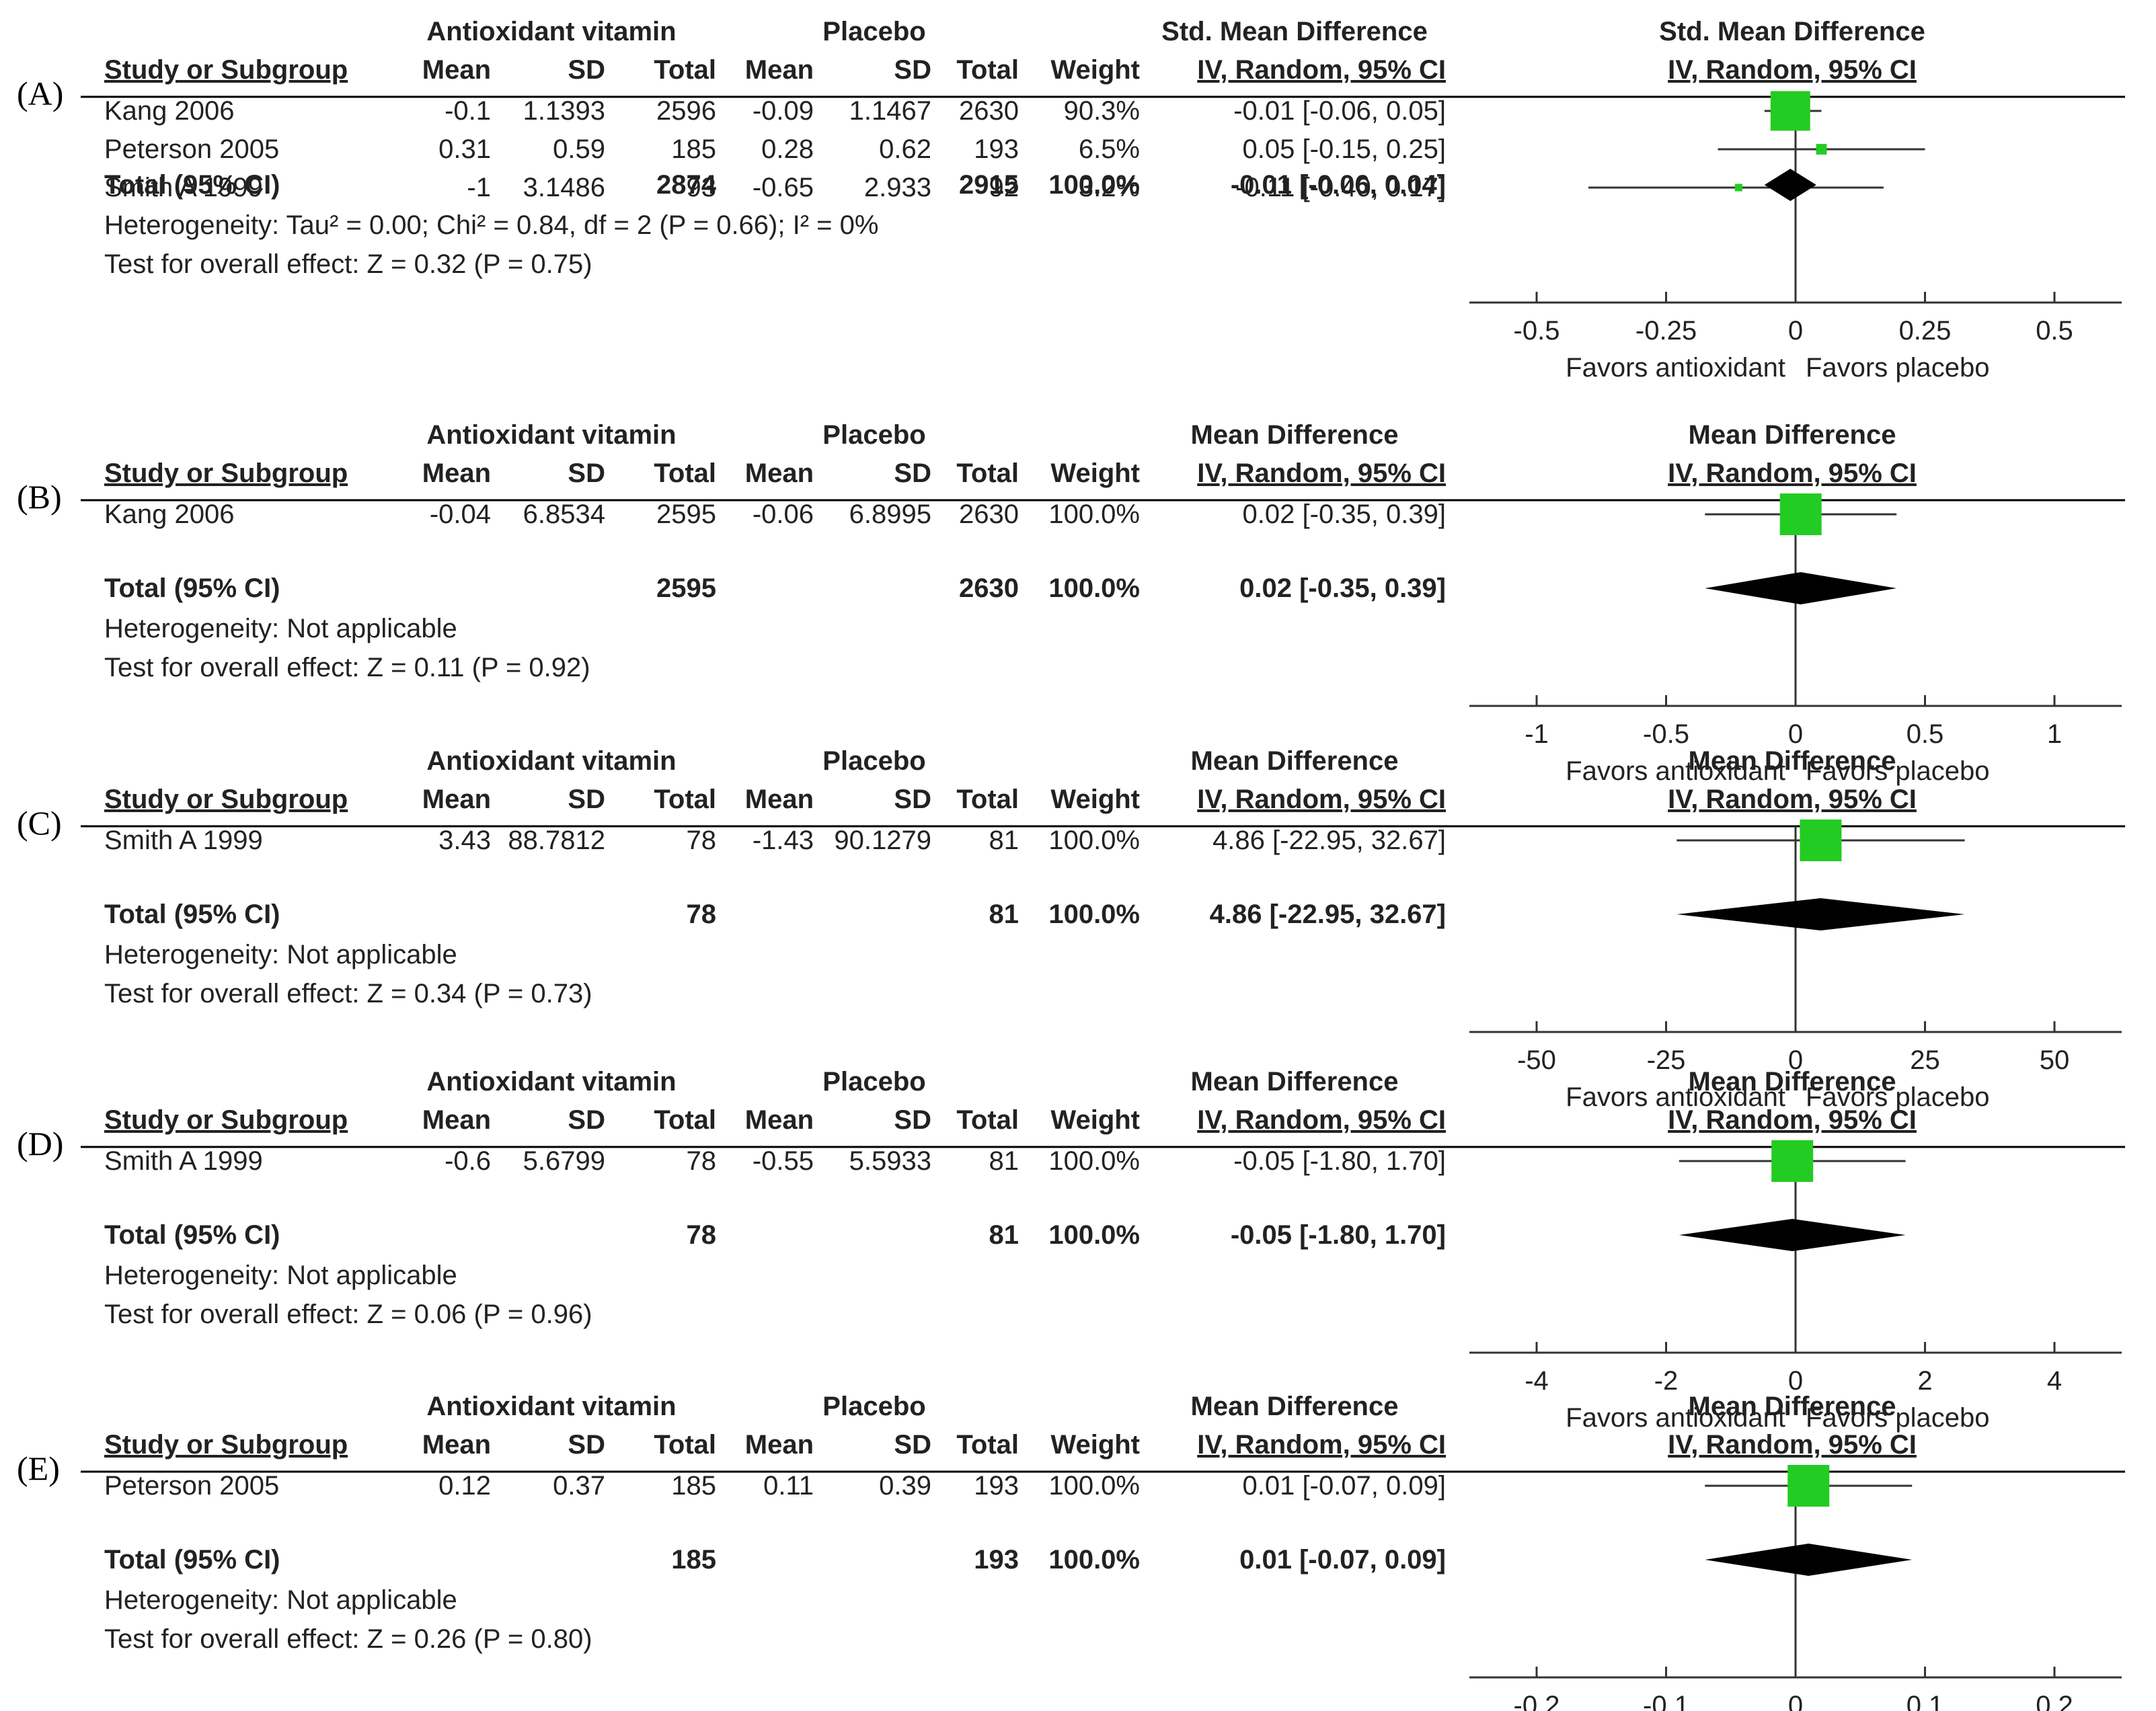  Describe the element at coordinates (169, 111) in the screenshot. I see `study-name: Kang 2006` at that location.